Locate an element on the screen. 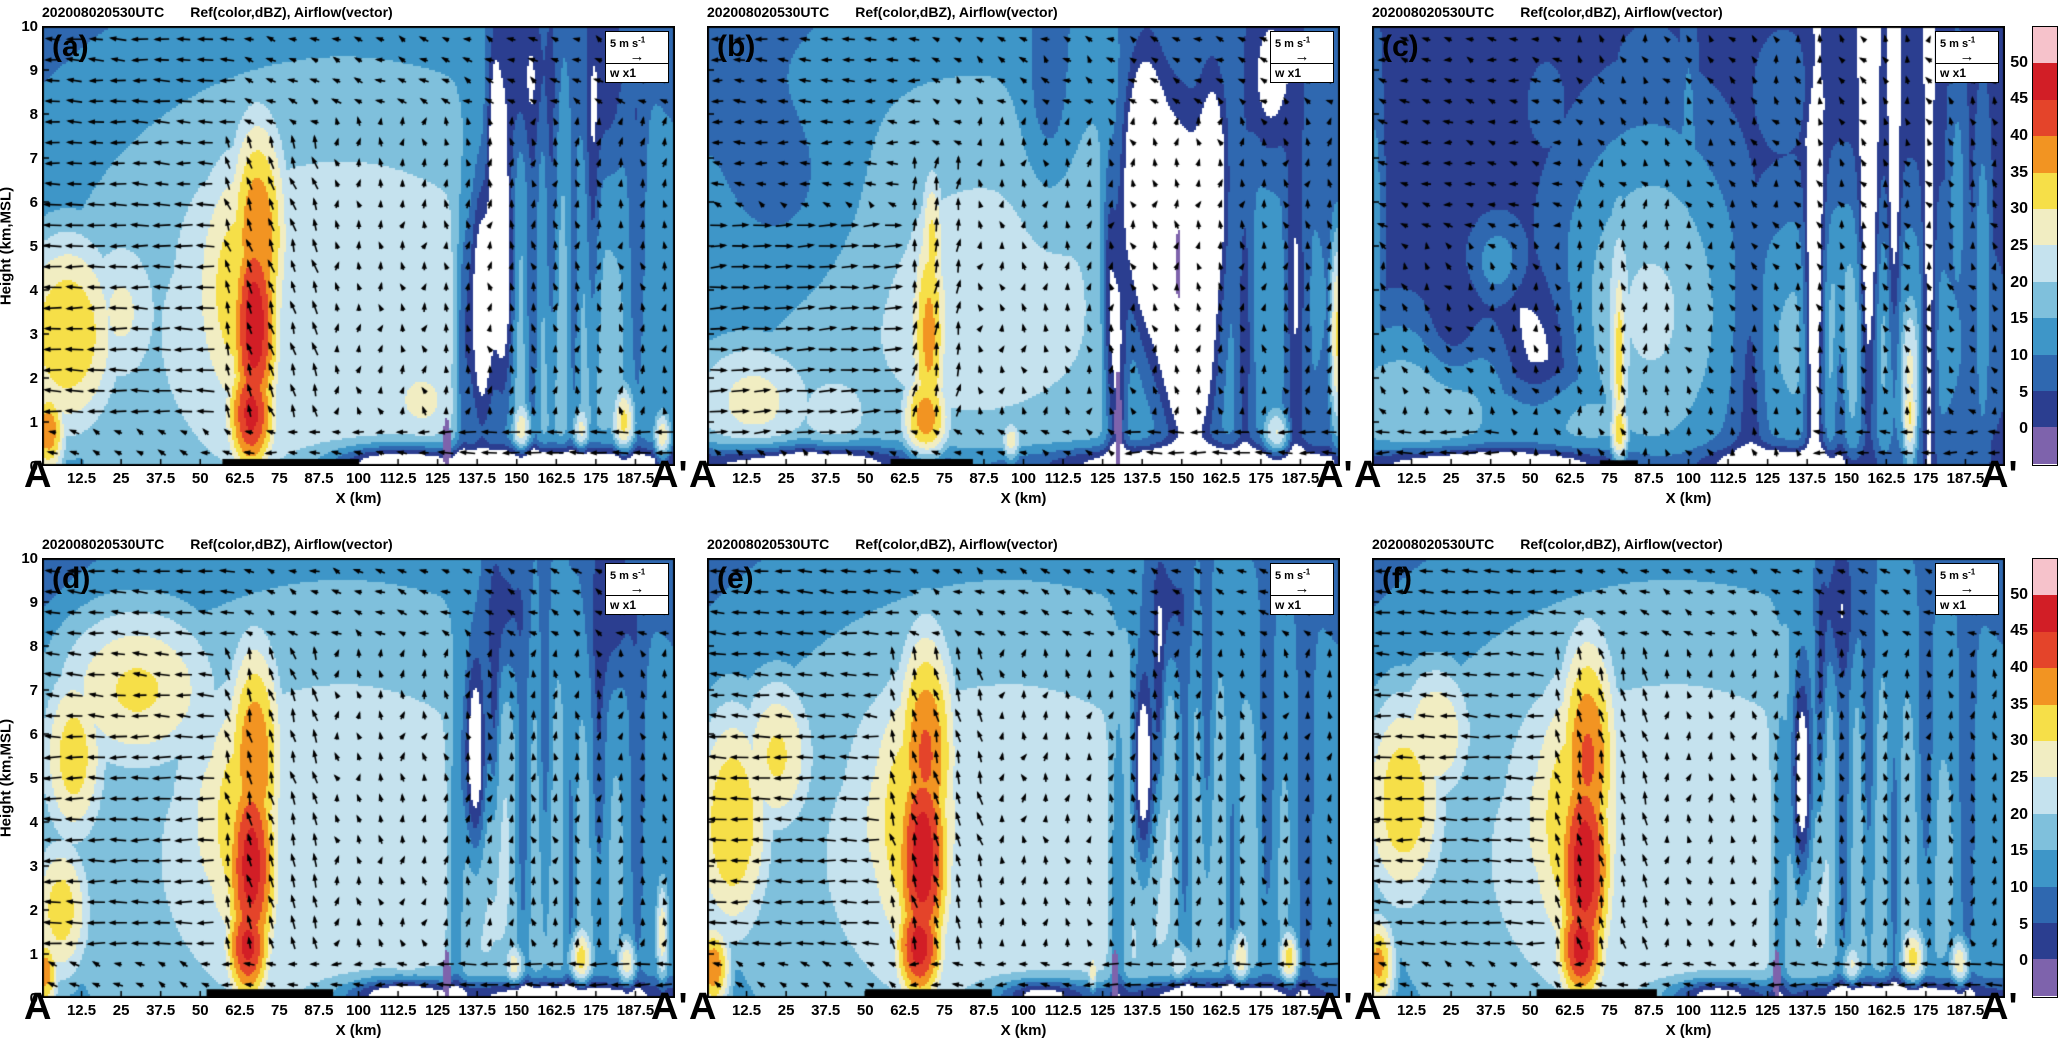  y-tick-label: 0 is located at coordinates (33, 466).